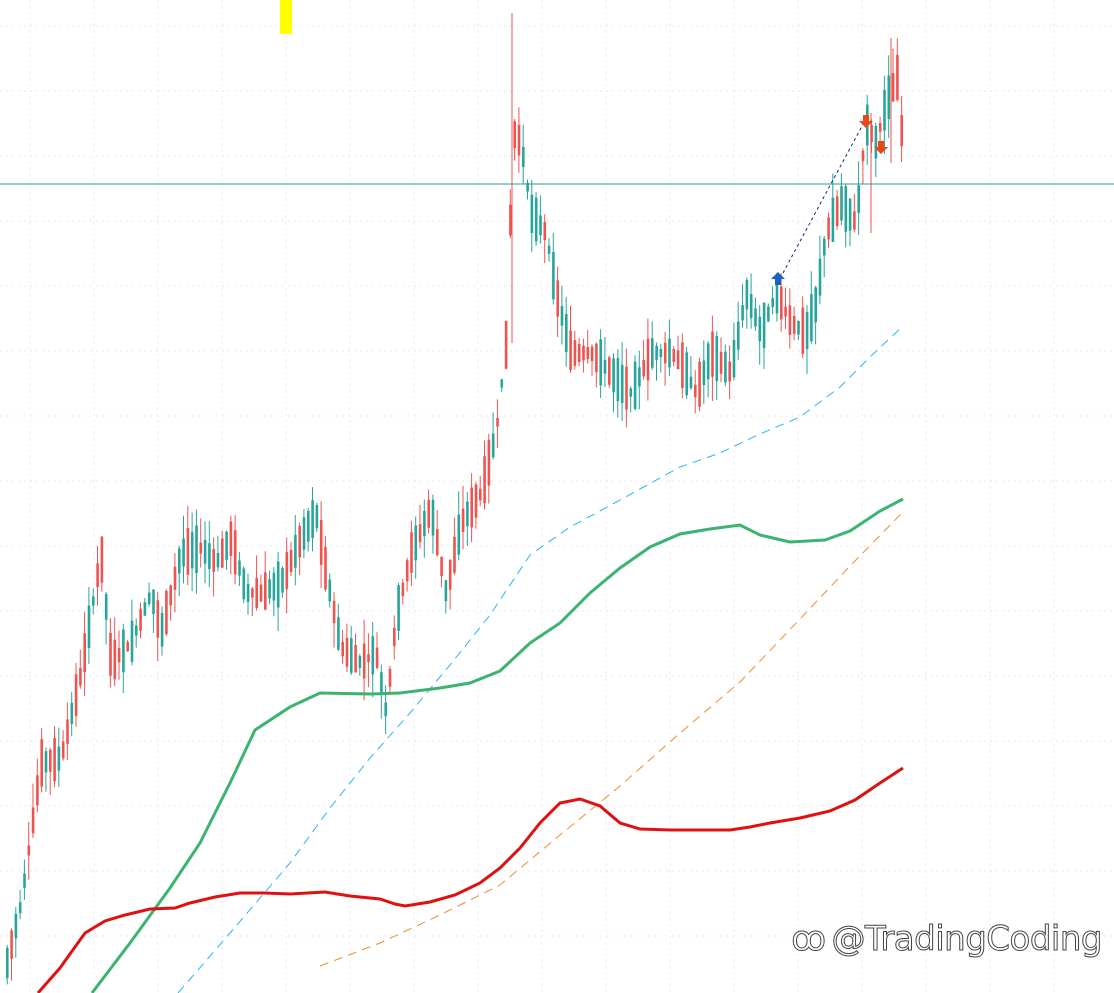  I want to click on sell-arrow-icon, so click(881, 147).